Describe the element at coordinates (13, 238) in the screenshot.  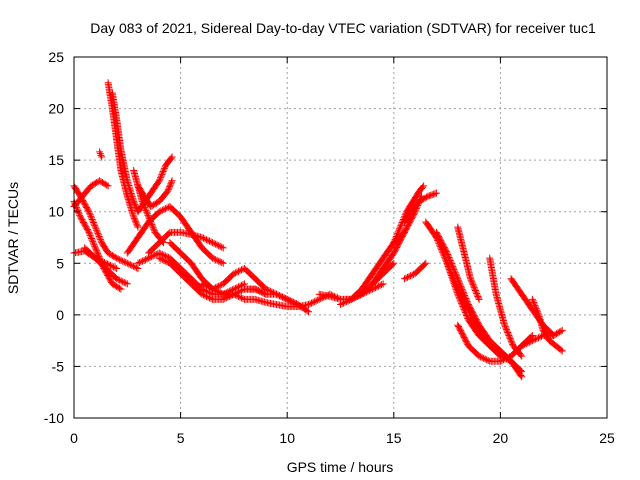
I see `y-axis-label: SDTVAR / TECUs` at that location.